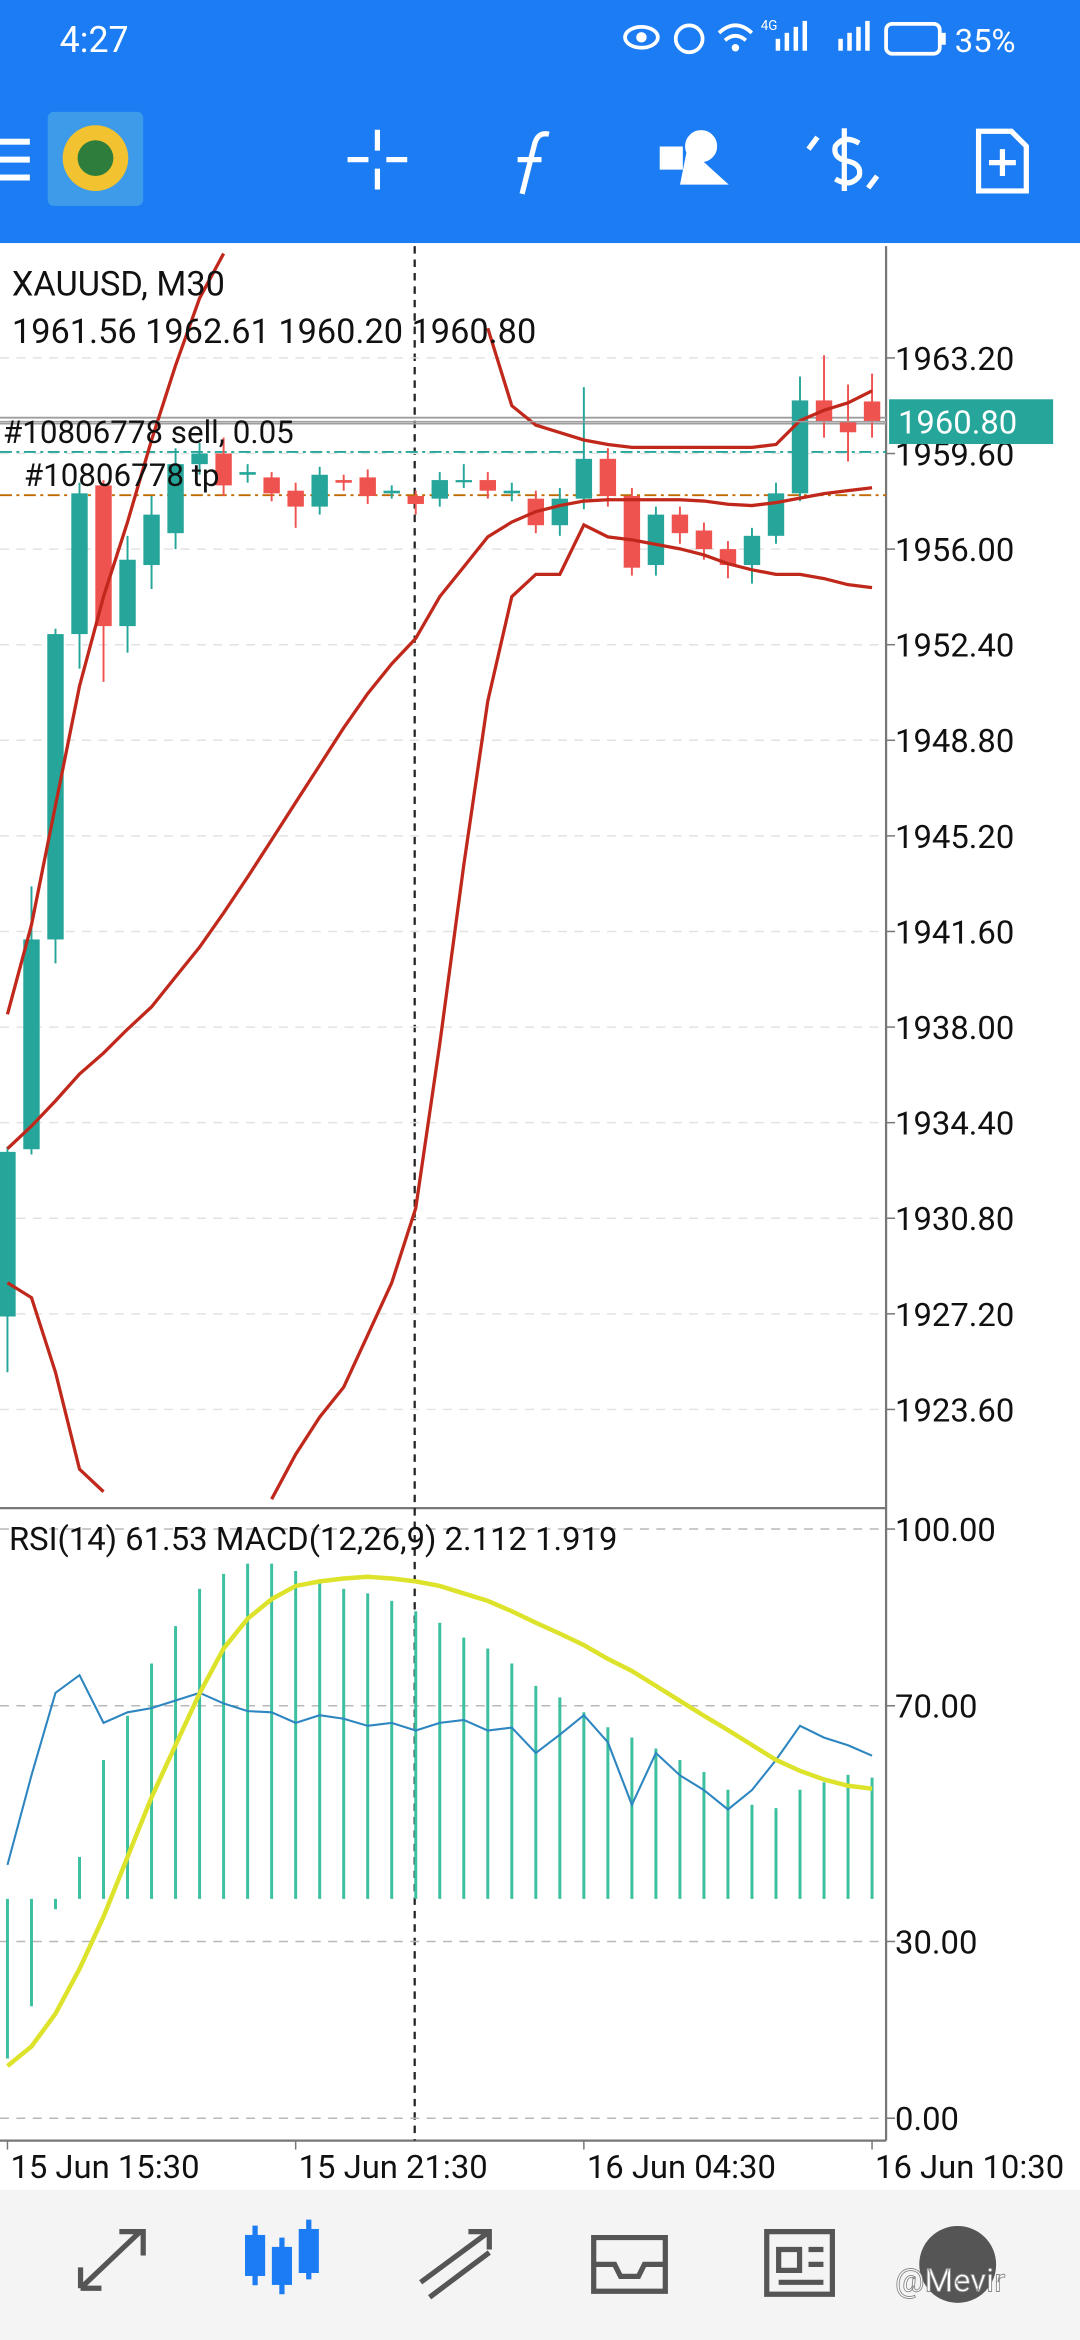 The image size is (1080, 2340). I want to click on y-tick-label: 70.00, so click(936, 1708).